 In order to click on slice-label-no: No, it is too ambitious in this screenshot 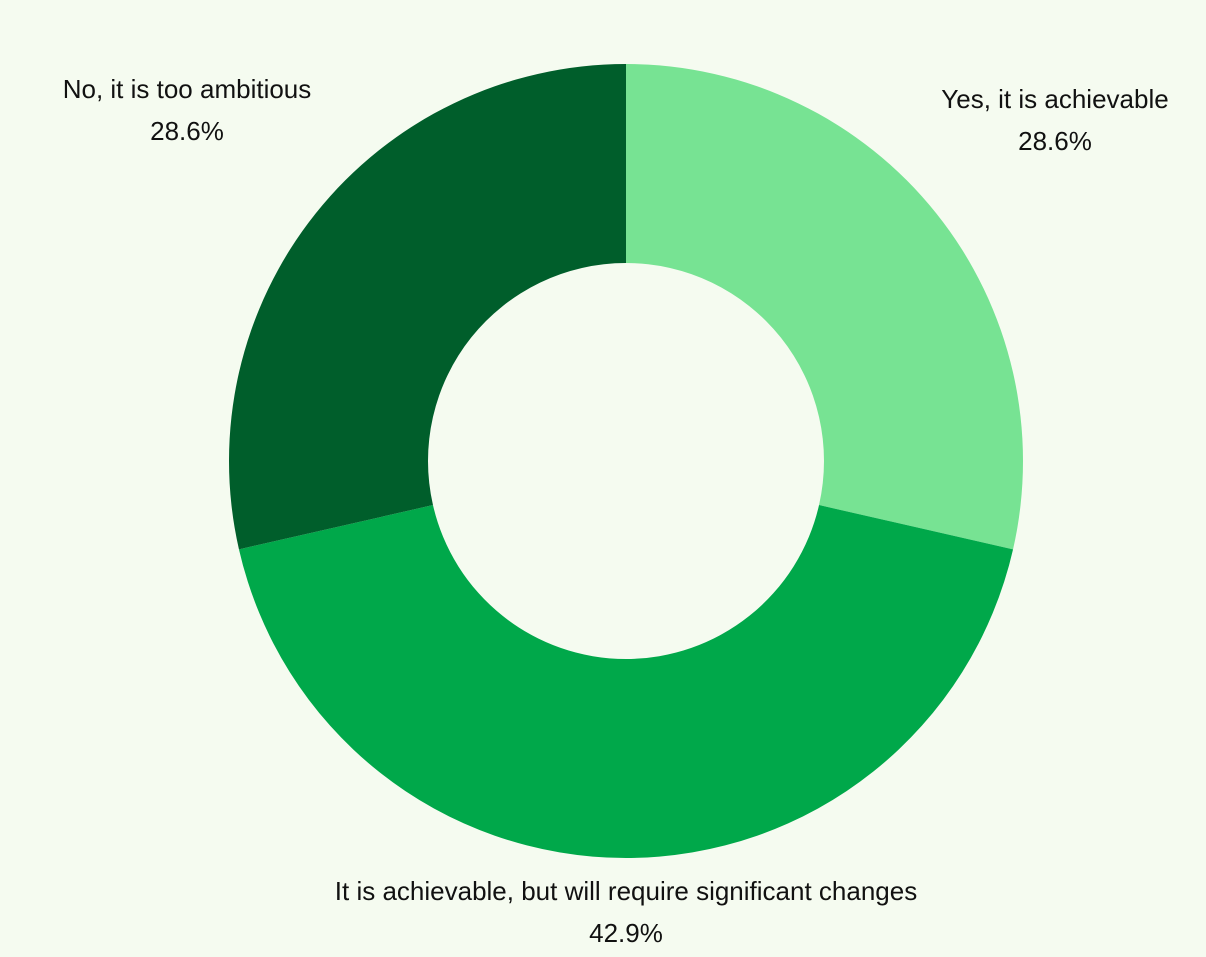, I will do `click(187, 89)`.